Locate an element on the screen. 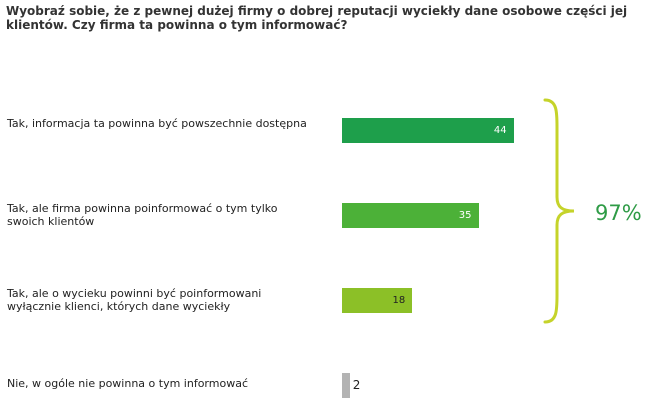 The image size is (655, 409). bracket is located at coordinates (559, 211).